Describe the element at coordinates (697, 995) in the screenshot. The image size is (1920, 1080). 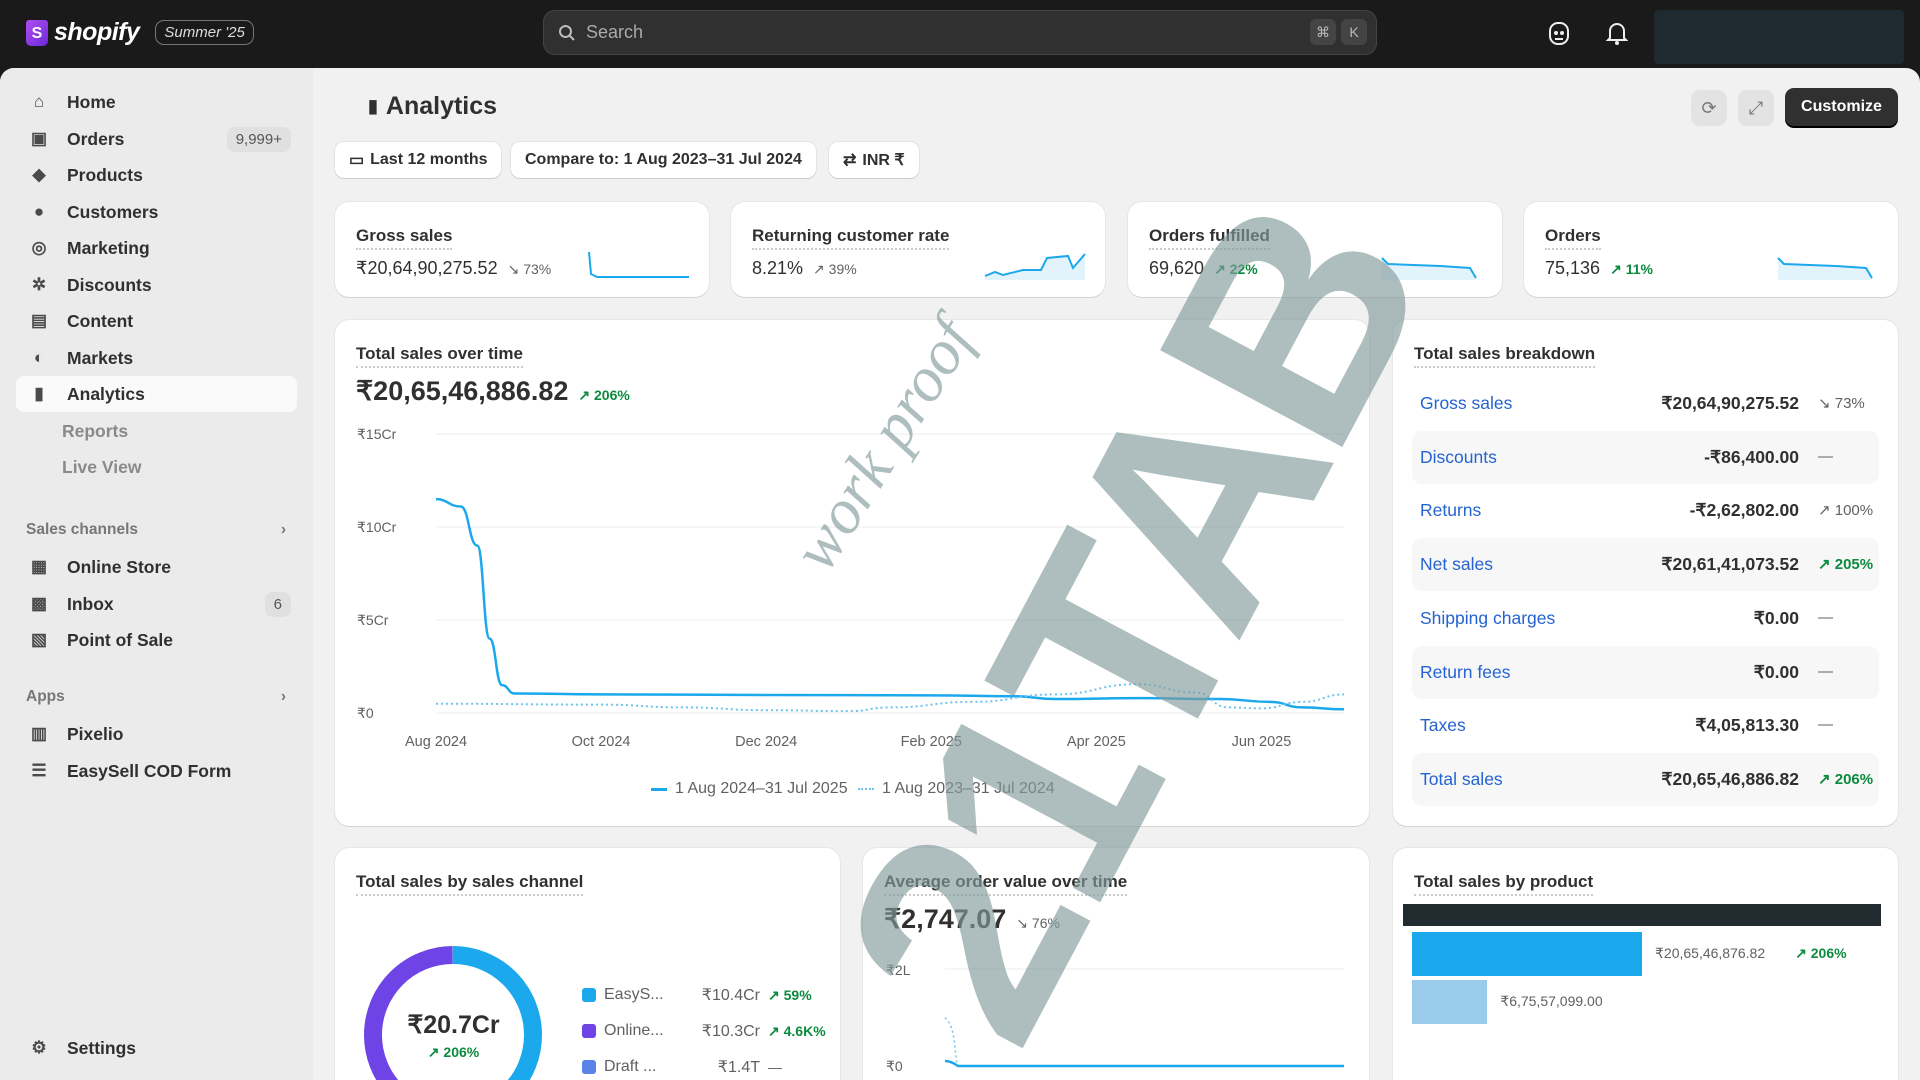
I see `channel-legend-item: EasyS... ₹10.4Cr ↗ 59%` at that location.